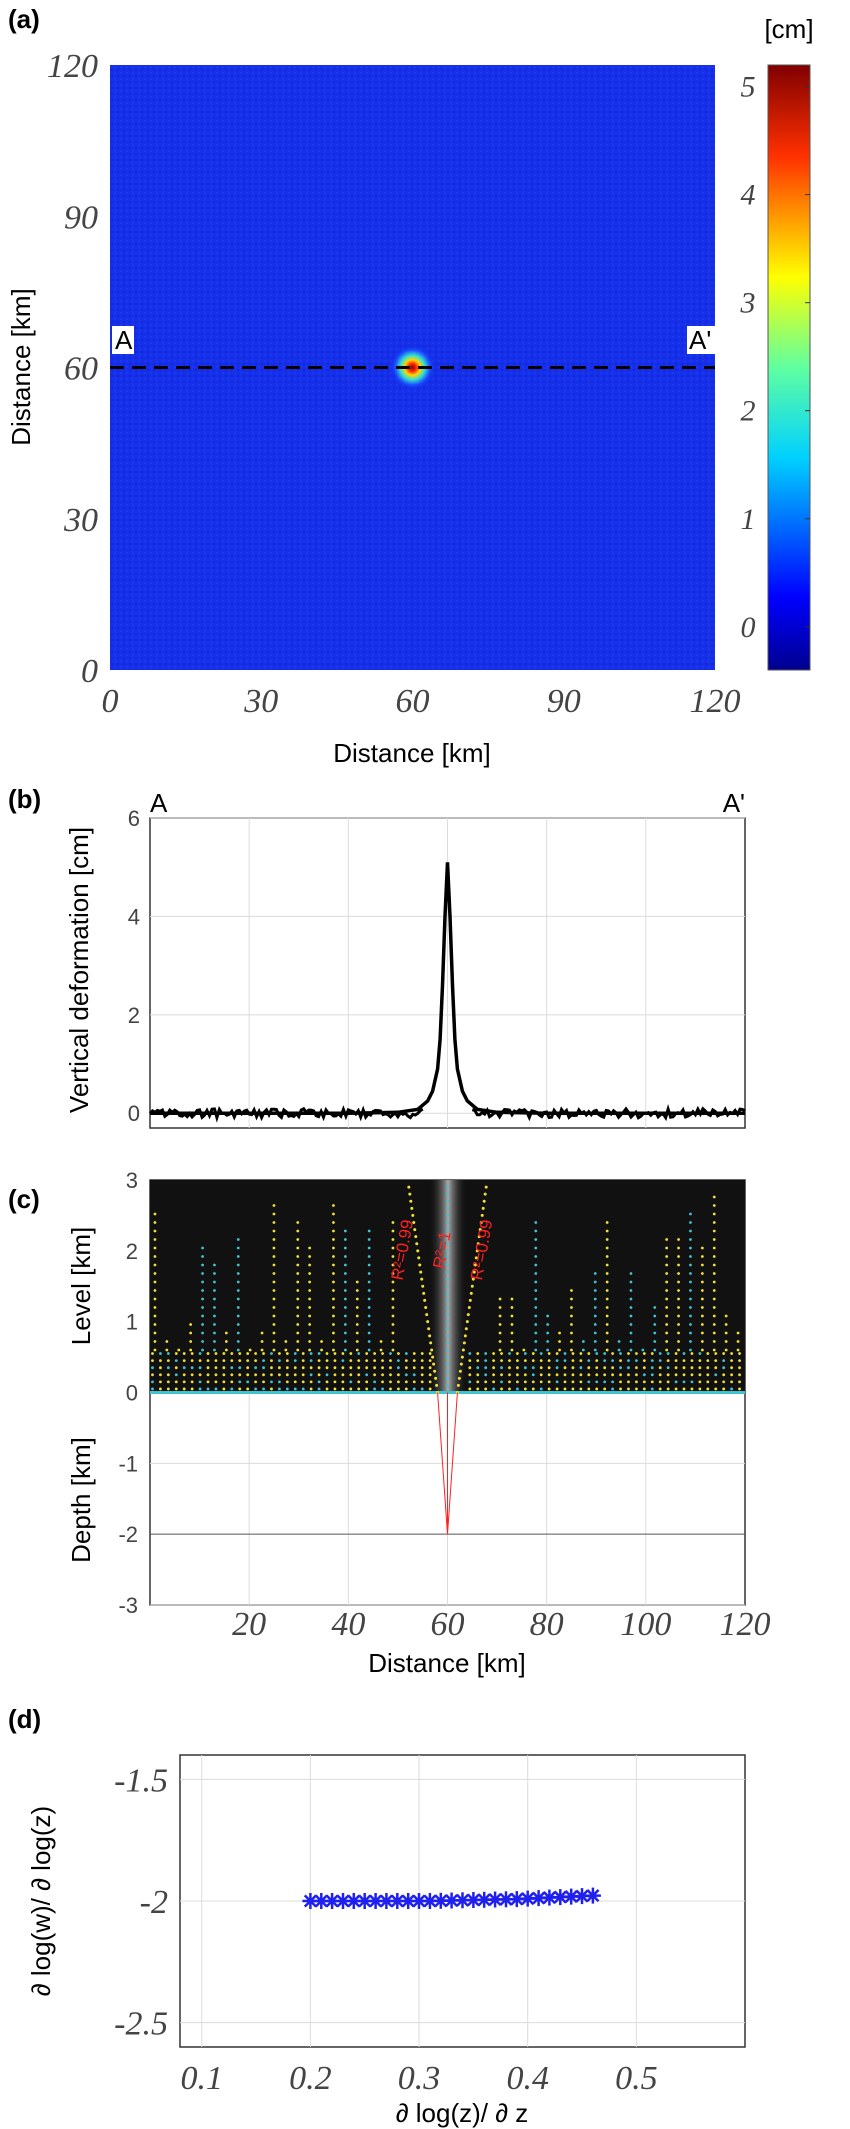 This screenshot has width=850, height=2129. What do you see at coordinates (24, 19) in the screenshot?
I see `panel-a-label: (a)` at bounding box center [24, 19].